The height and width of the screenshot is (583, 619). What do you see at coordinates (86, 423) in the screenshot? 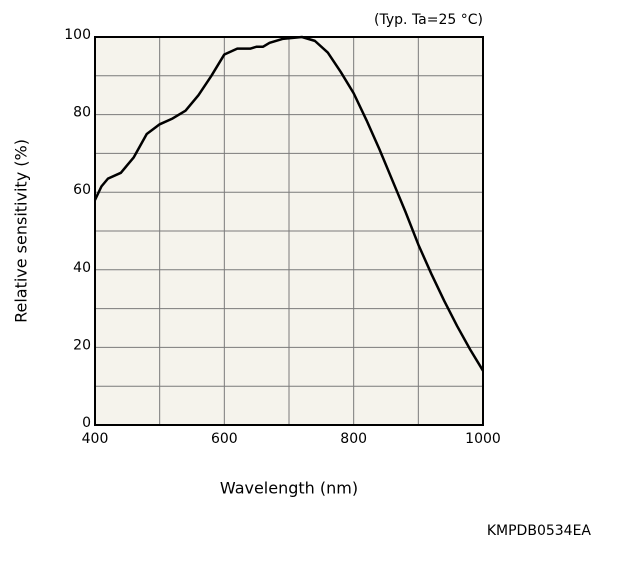
I see `y-tick-label: 0` at bounding box center [86, 423].